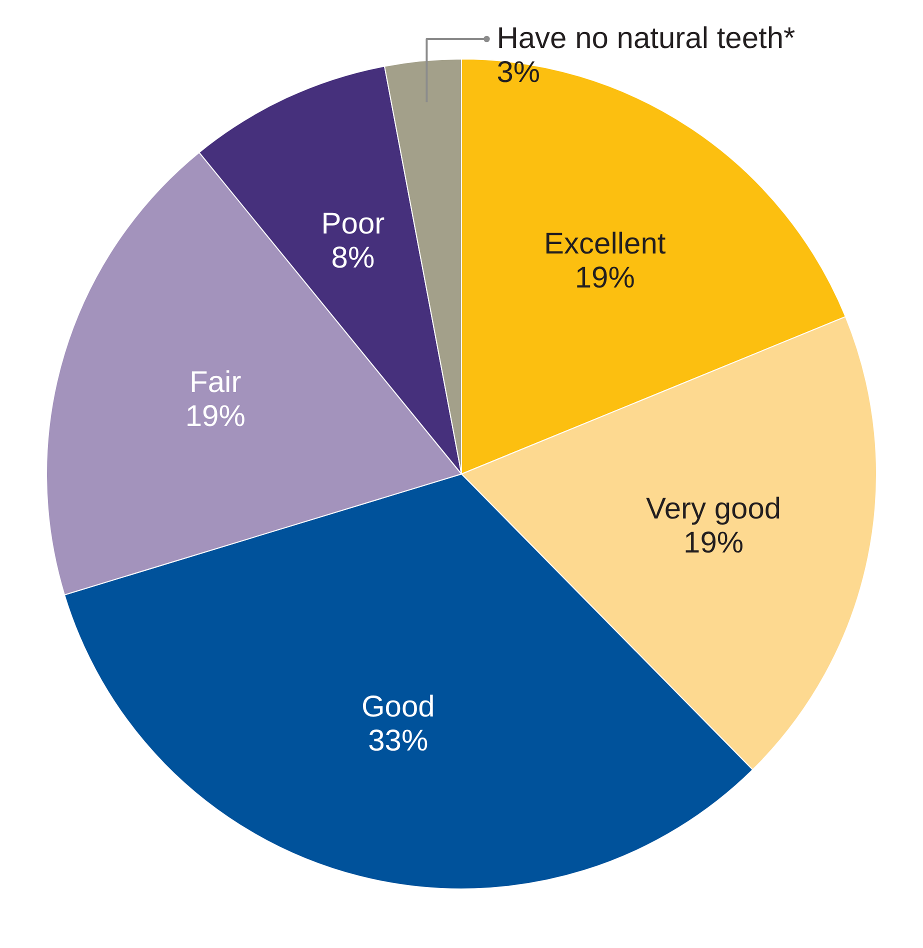 The image size is (923, 948). What do you see at coordinates (646, 38) in the screenshot?
I see `slice-label: Have no natural teeth*` at bounding box center [646, 38].